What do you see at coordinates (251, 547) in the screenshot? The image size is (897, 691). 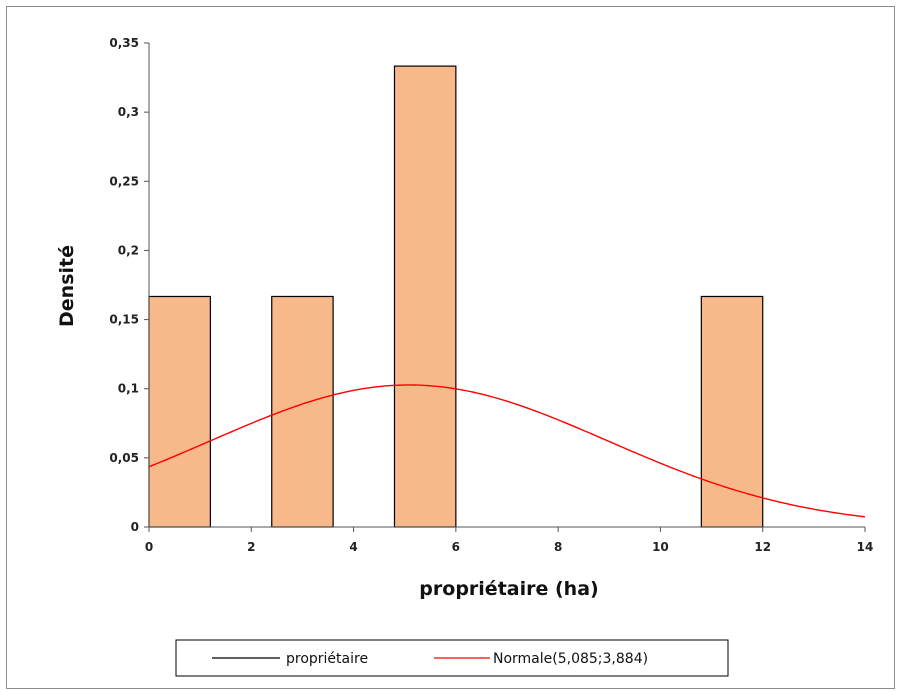 I see `x-tick-label: 2` at bounding box center [251, 547].